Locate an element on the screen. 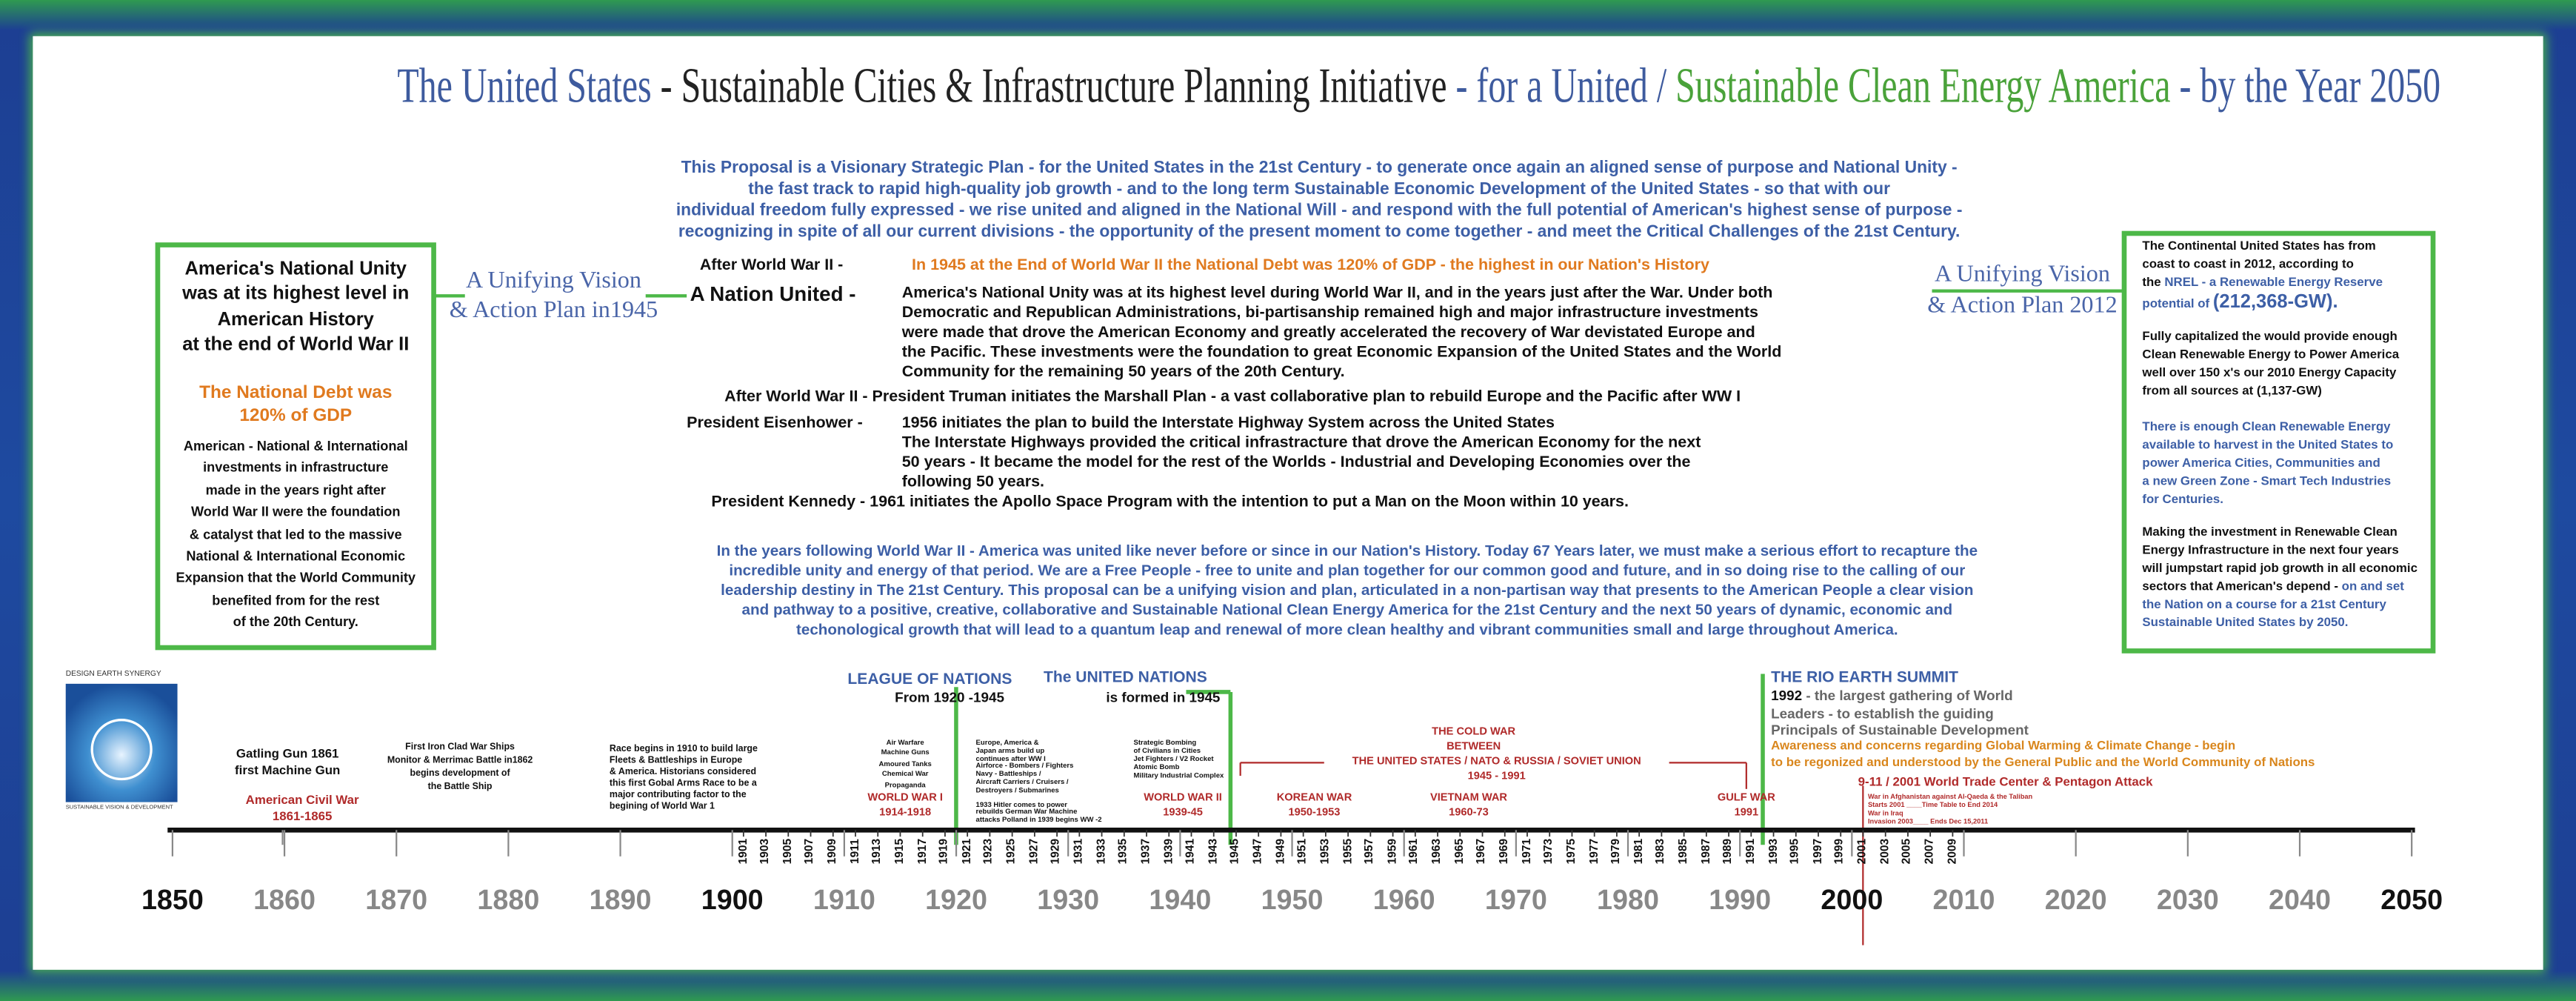 The image size is (2576, 1001). year-label: 1971 is located at coordinates (1527, 851).